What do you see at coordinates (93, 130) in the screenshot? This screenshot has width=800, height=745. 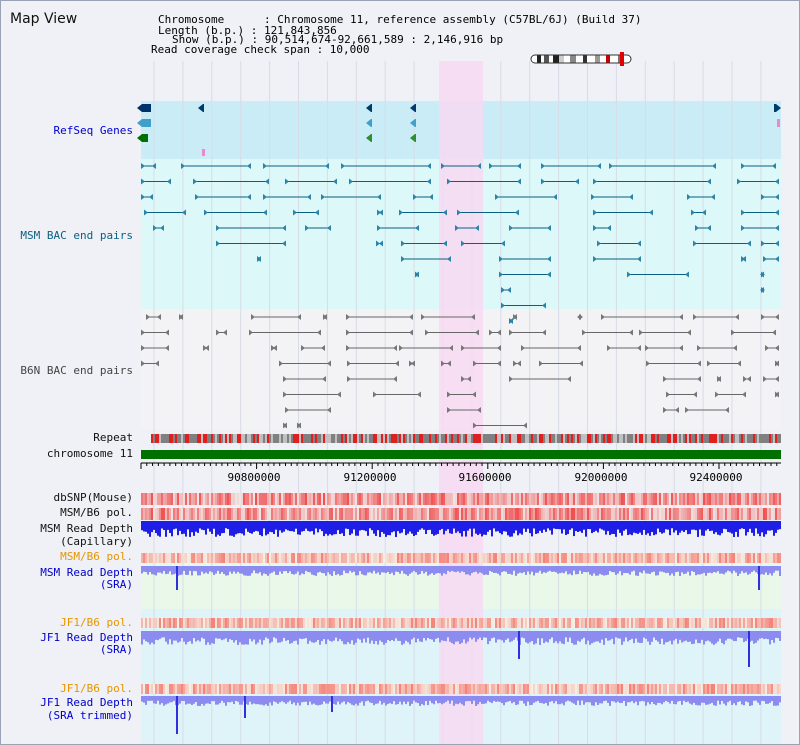 I see `refseq-genes-label: RefSeq Genes` at bounding box center [93, 130].